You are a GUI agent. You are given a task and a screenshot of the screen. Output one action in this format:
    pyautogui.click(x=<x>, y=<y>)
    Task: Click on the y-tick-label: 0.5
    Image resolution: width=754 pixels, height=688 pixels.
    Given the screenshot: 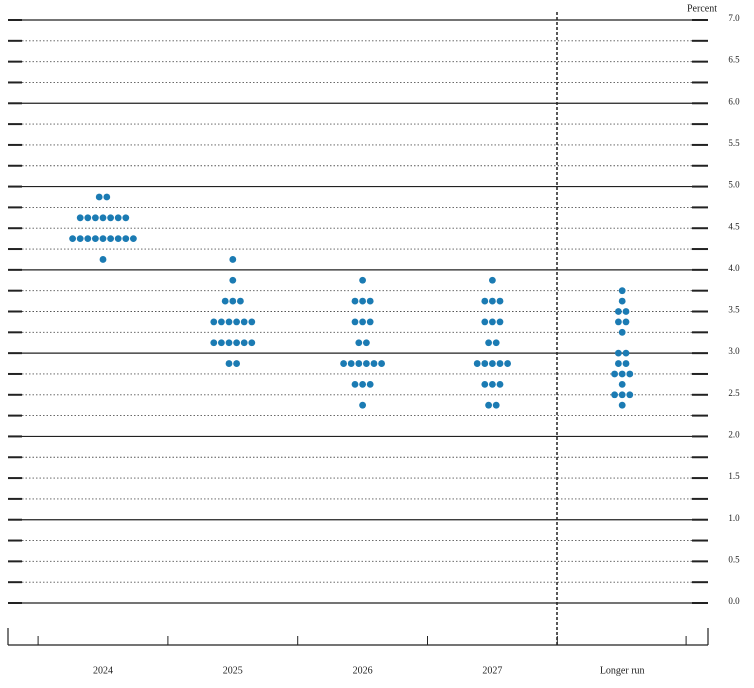 What is the action you would take?
    pyautogui.click(x=734, y=559)
    